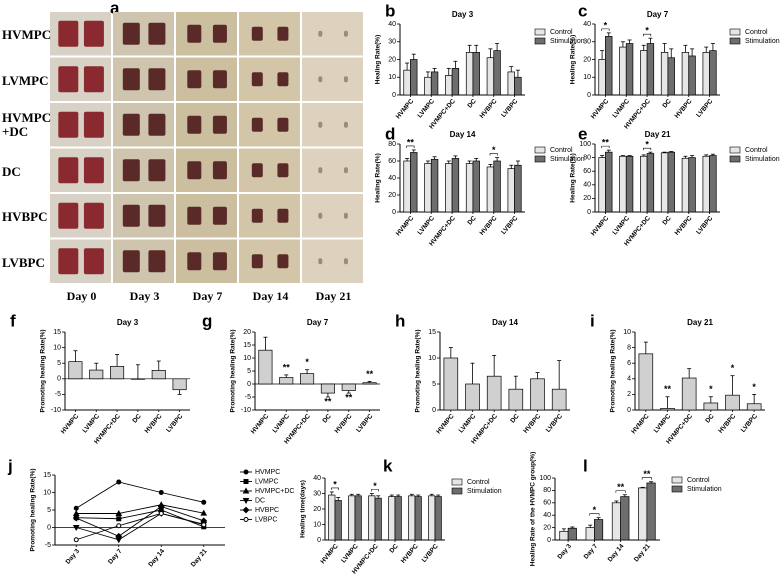  What do you see at coordinates (567, 41) in the screenshot?
I see `legend-label: Stimulation` at bounding box center [567, 41].